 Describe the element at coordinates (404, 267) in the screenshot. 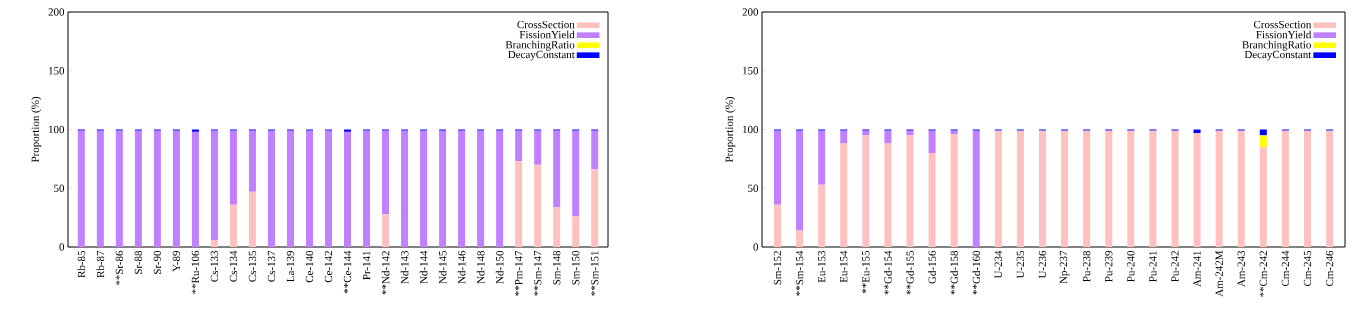

I see `x-tick-label: Nd-143` at that location.